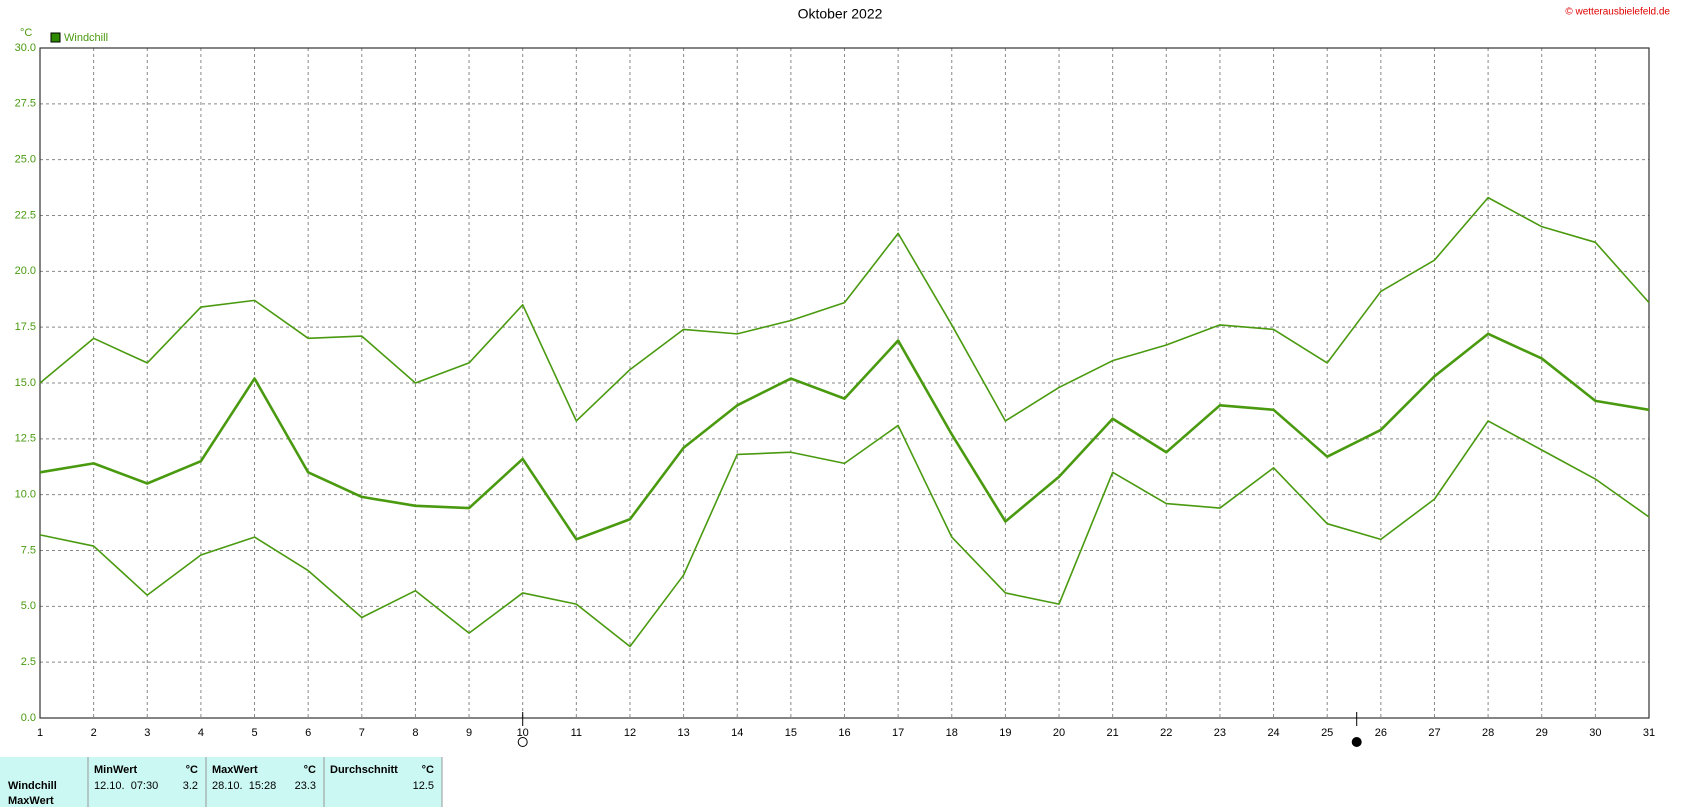  I want to click on x-tick-label: 27, so click(1434, 733).